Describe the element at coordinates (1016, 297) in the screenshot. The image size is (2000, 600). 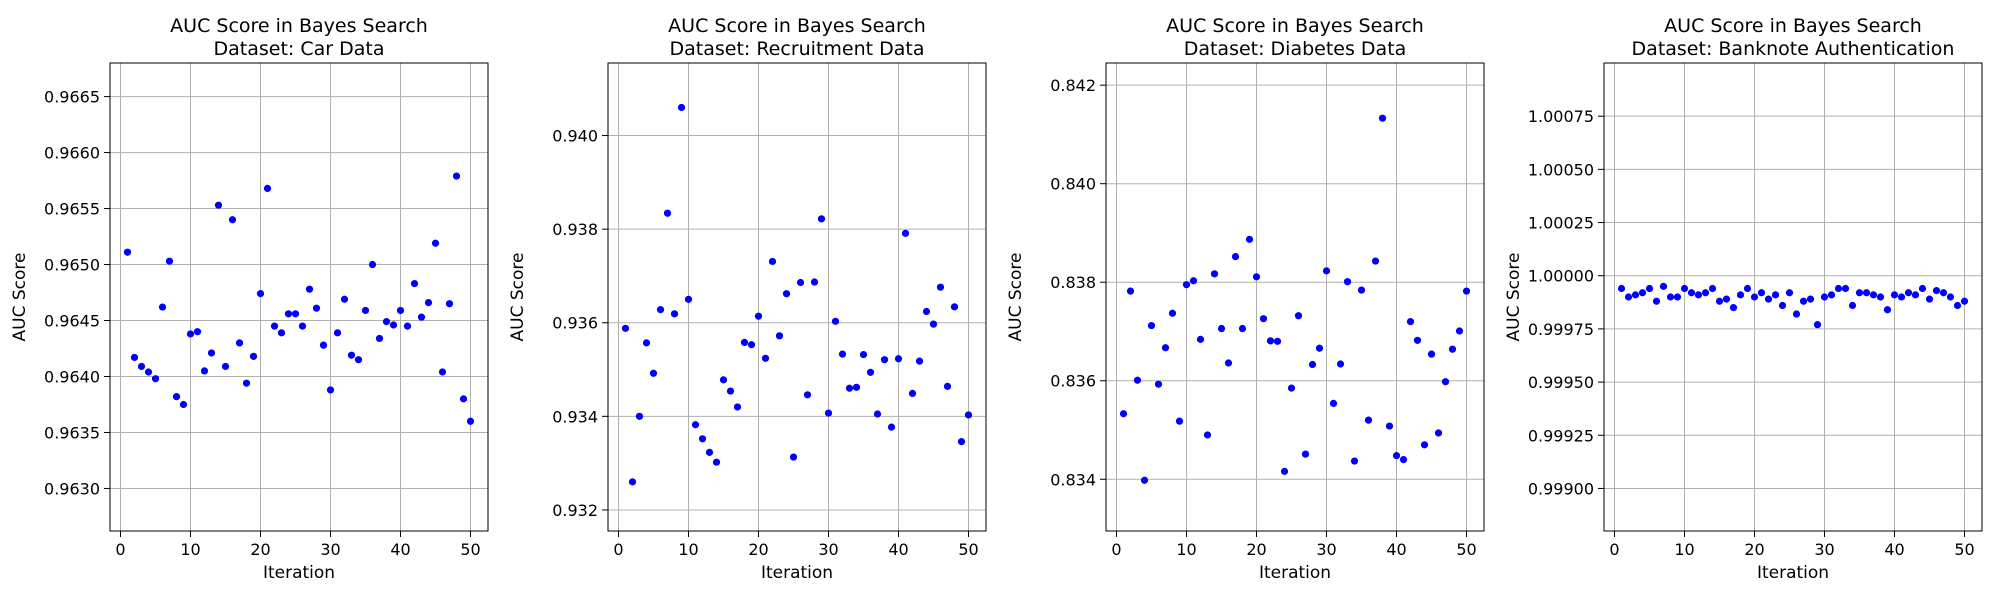
I see `y-axis-label: AUC Score` at that location.